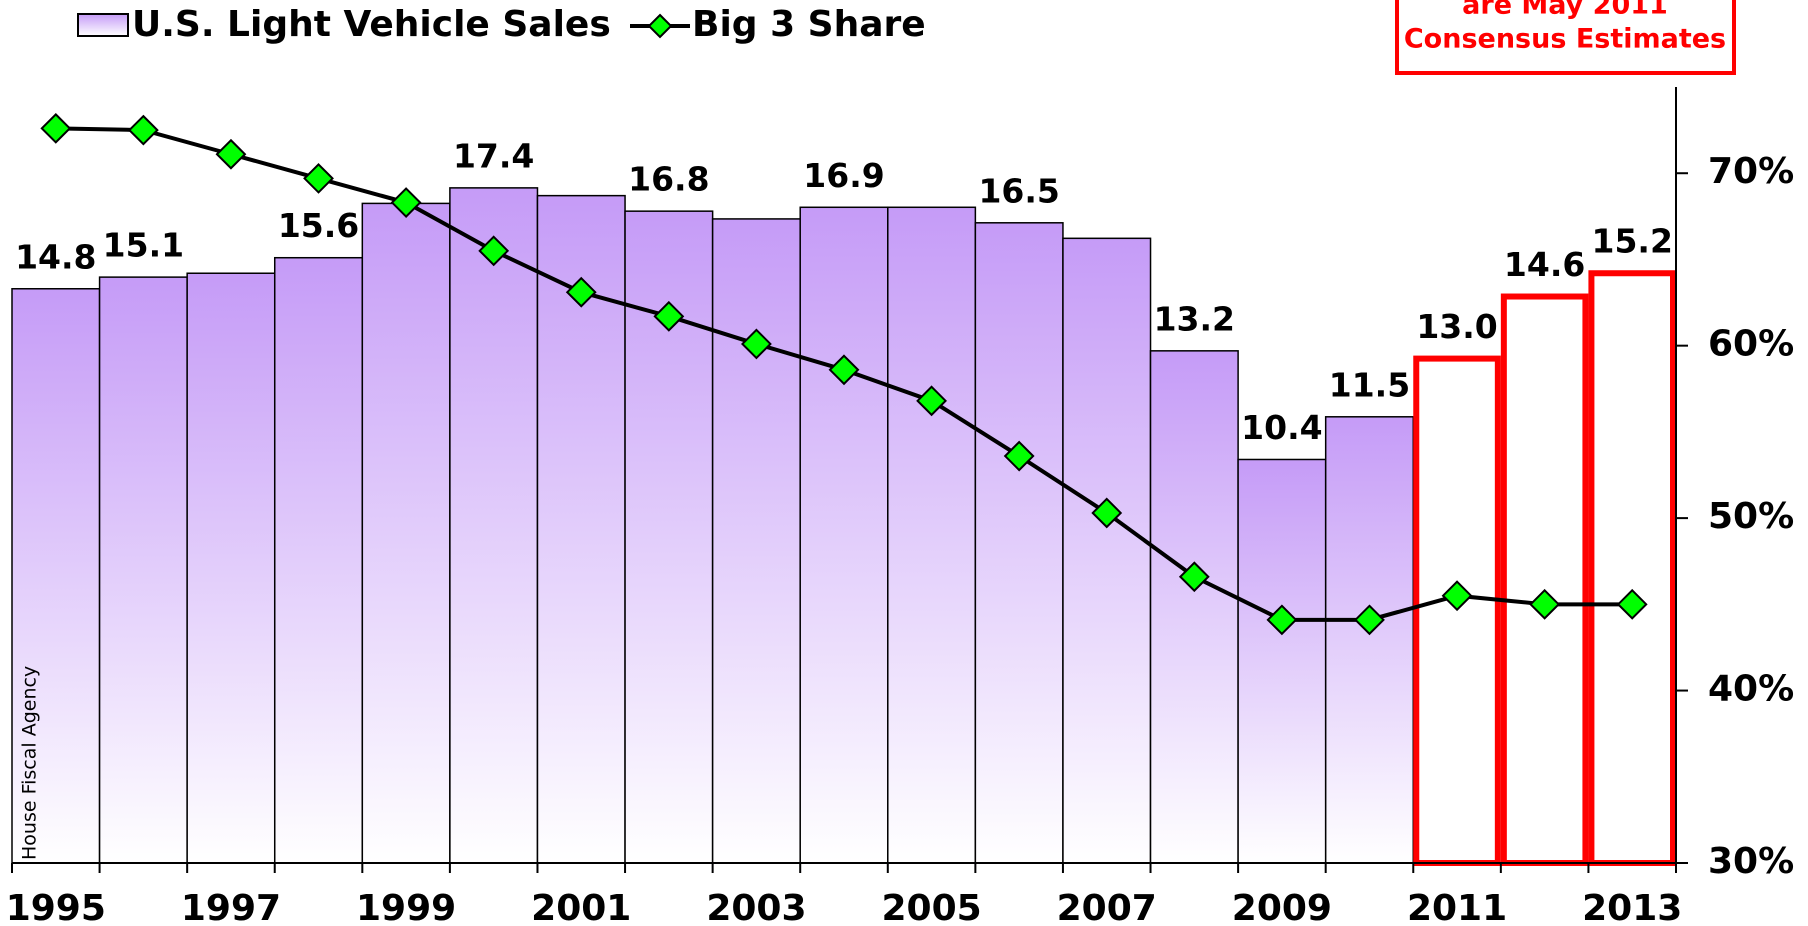 Image resolution: width=1808 pixels, height=926 pixels. I want to click on x-tick-label: 2003, so click(756, 907).